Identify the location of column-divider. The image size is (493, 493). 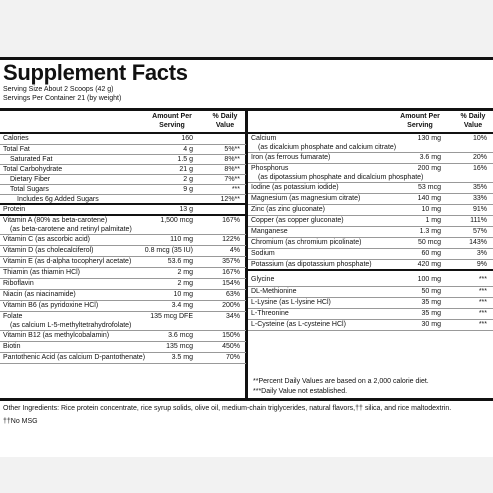
(246, 253).